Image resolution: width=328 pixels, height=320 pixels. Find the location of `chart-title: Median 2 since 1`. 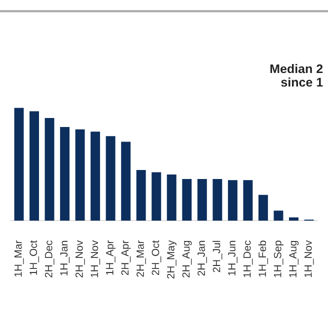

chart-title: Median 2 since 1 is located at coordinates (296, 75).